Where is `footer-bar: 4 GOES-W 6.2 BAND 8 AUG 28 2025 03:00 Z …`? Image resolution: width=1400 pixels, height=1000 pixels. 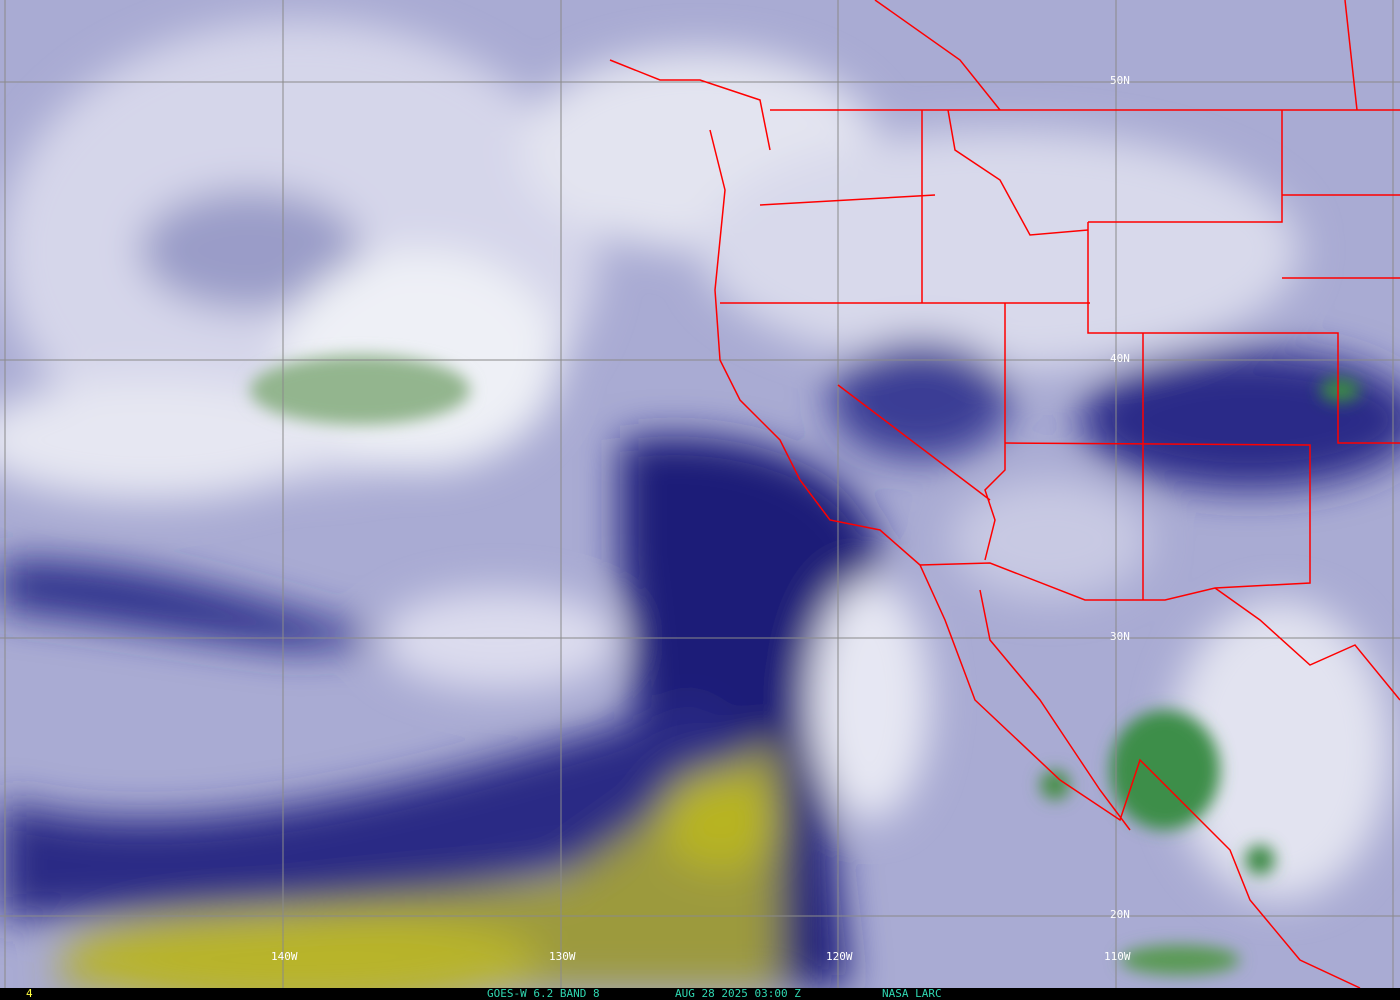
footer-bar: 4 GOES-W 6.2 BAND 8 AUG 28 2025 03:00 Z … is located at coordinates (700, 994).